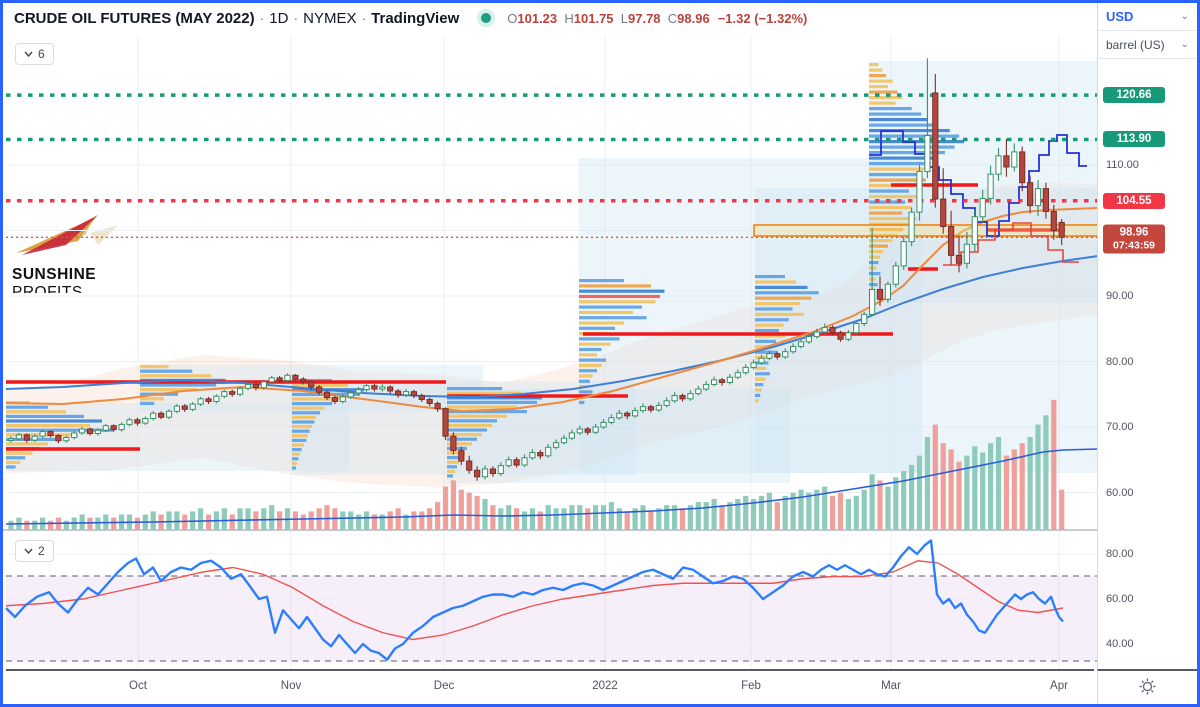 This screenshot has width=1200, height=707. Describe the element at coordinates (1120, 644) in the screenshot. I see `indicator-tick-label: 40.00` at that location.